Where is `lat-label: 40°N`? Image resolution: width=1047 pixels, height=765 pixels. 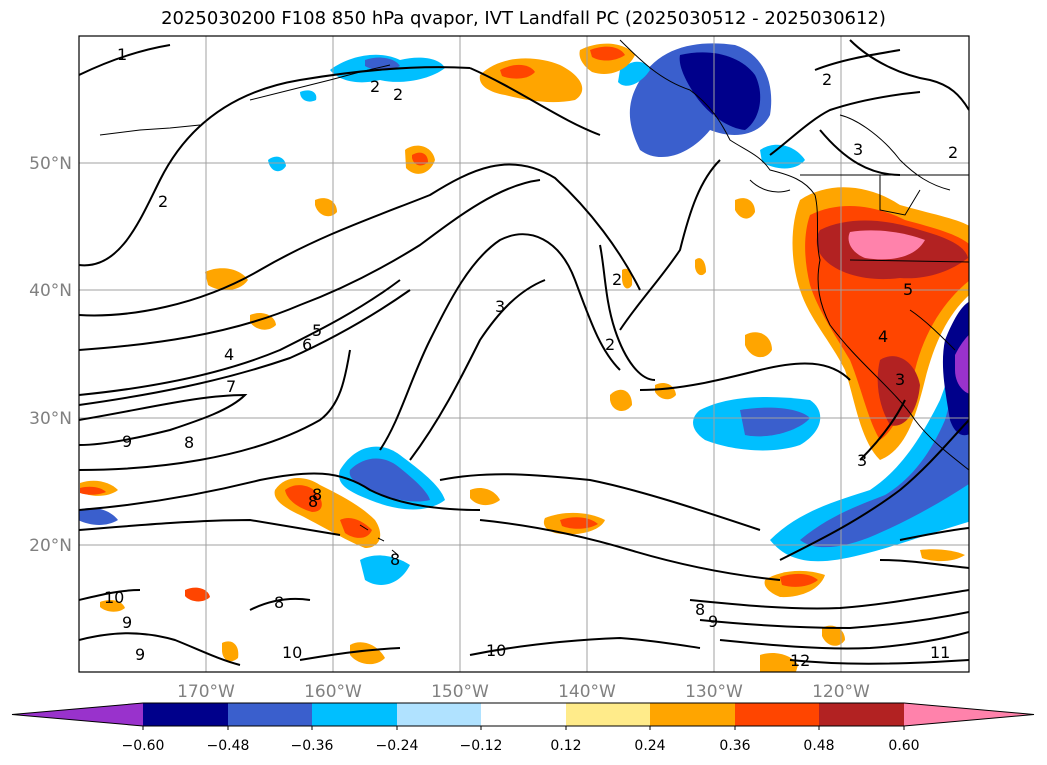
lat-label: 40°N is located at coordinates (50, 291).